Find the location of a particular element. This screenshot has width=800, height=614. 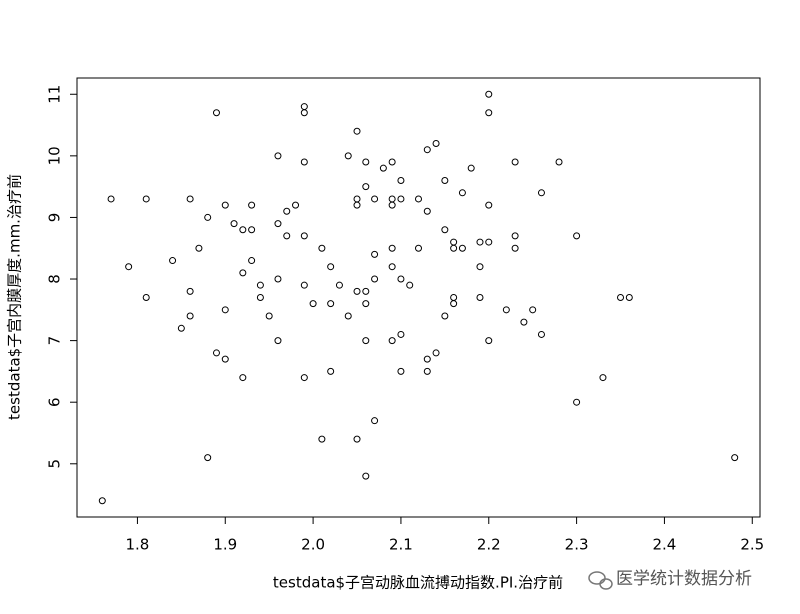

y-tick-label: 8 is located at coordinates (55, 279).